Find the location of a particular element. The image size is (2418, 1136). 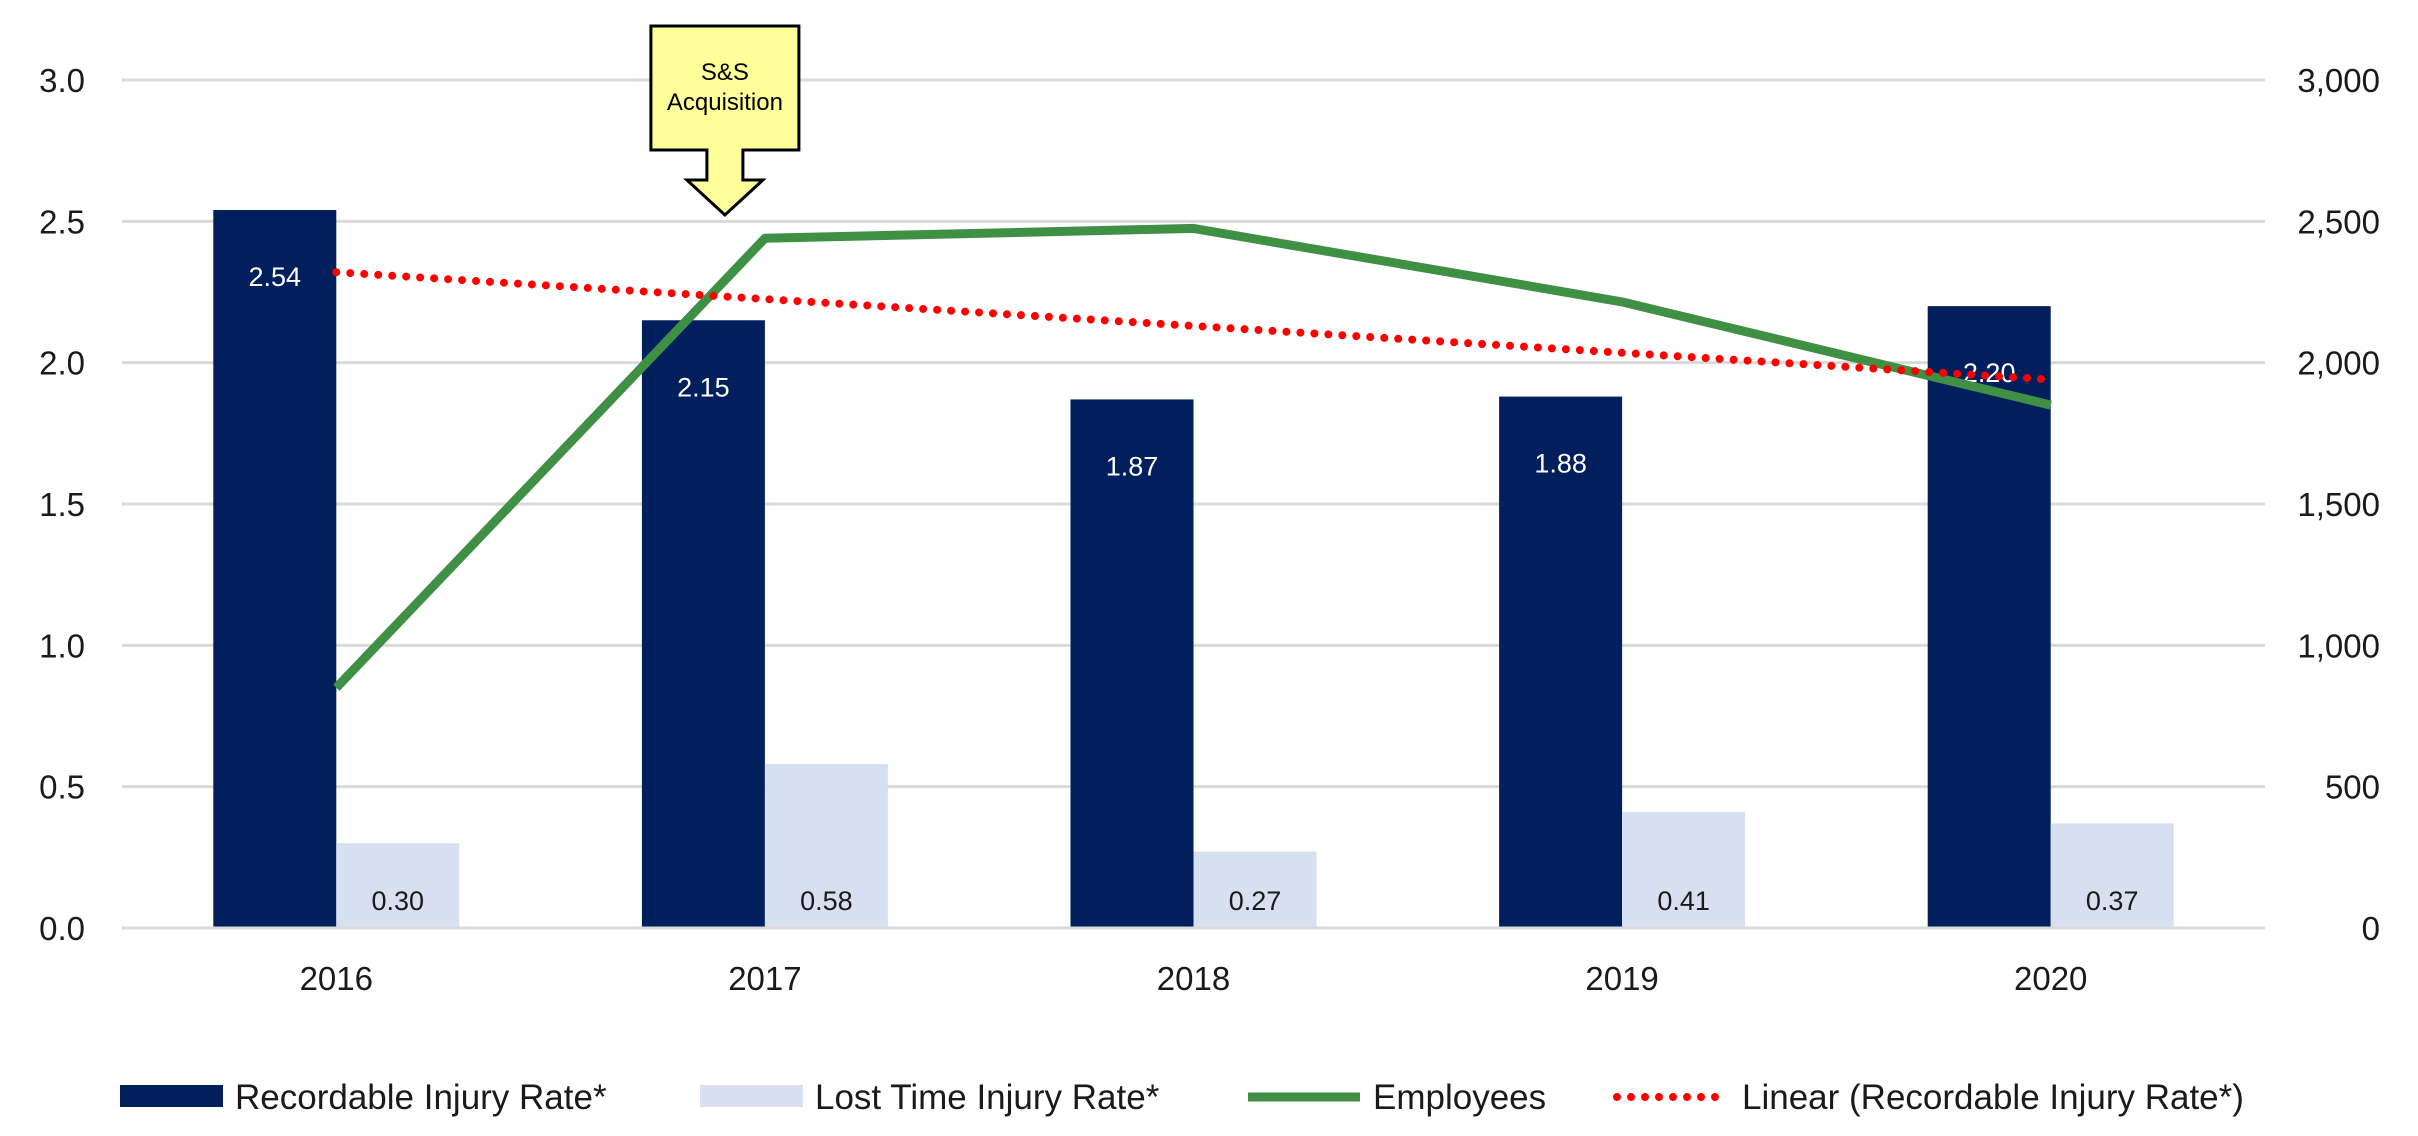

bar-data-label: 0.37 is located at coordinates (2112, 901).